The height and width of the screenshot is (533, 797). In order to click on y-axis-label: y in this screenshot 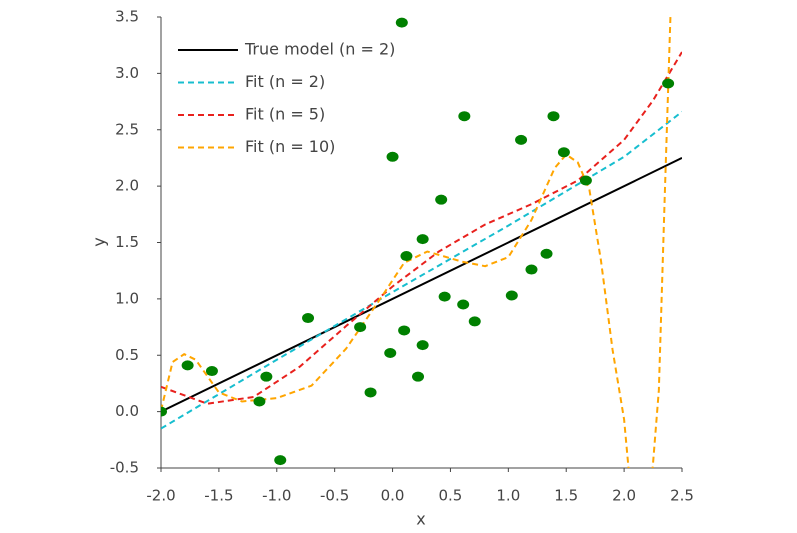, I will do `click(99, 241)`.